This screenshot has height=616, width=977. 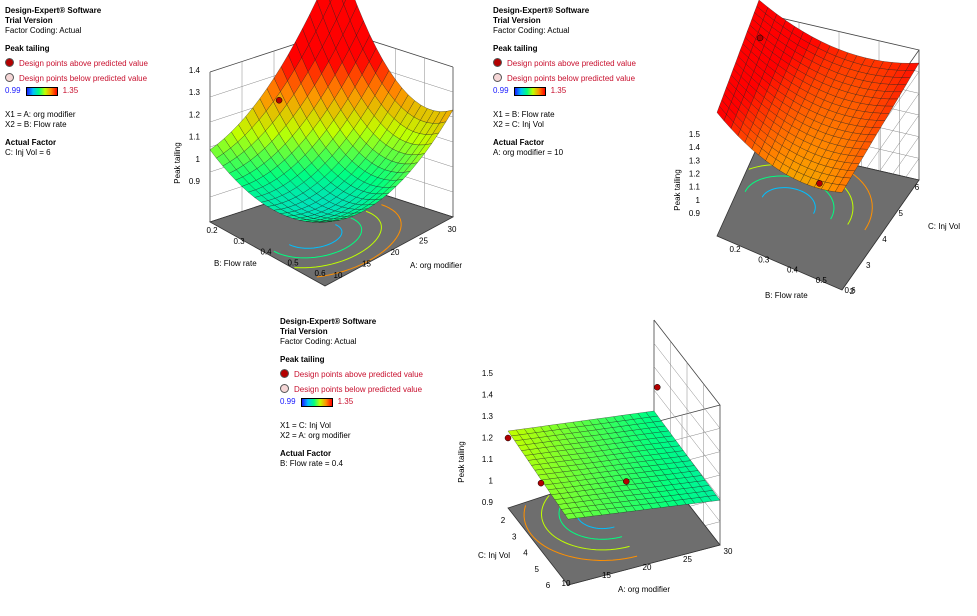 What do you see at coordinates (53, 10) in the screenshot?
I see `software-name: Design-Expert® Software` at bounding box center [53, 10].